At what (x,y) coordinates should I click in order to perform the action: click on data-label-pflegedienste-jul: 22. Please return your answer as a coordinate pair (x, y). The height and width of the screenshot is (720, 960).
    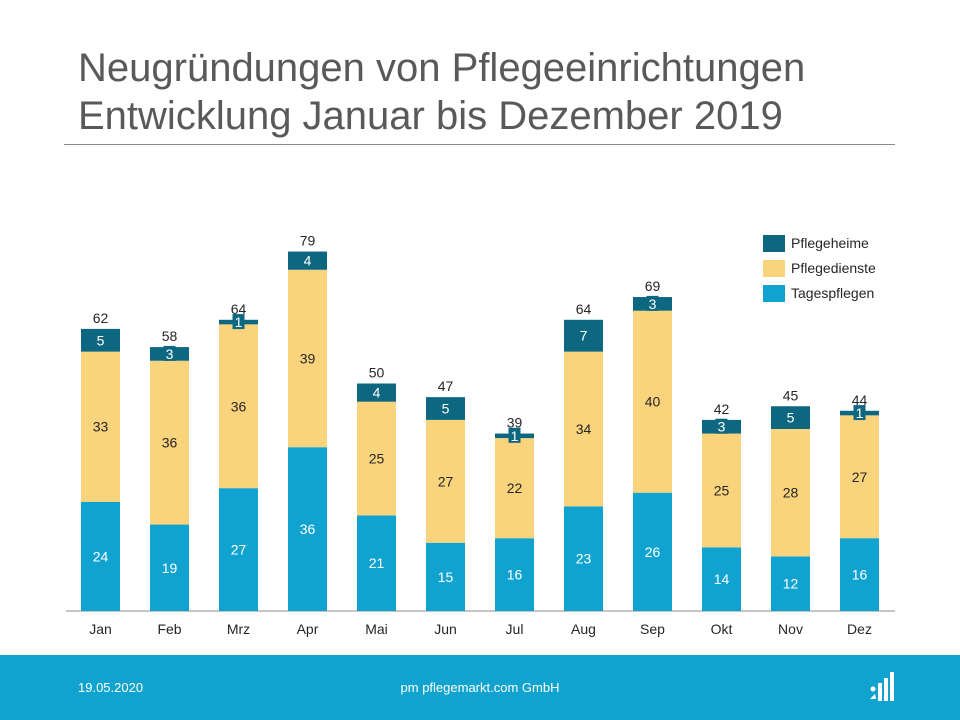
    Looking at the image, I should click on (515, 488).